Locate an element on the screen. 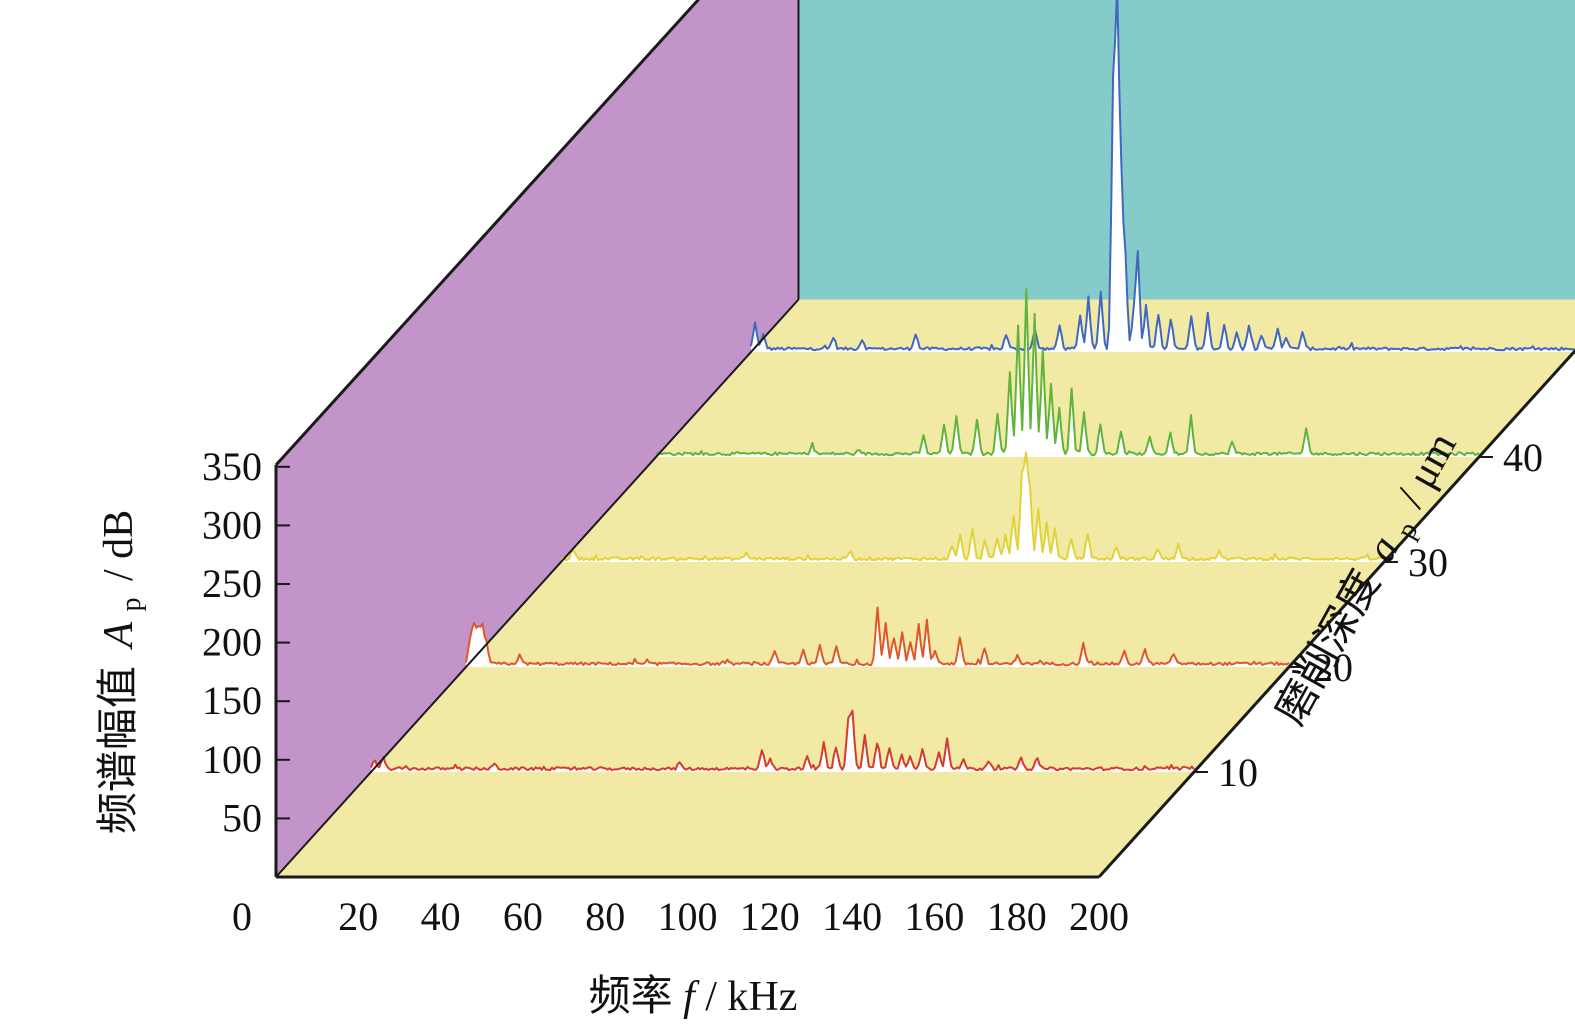 The image size is (1575, 1029). y-tick-label: 50 is located at coordinates (242, 817).